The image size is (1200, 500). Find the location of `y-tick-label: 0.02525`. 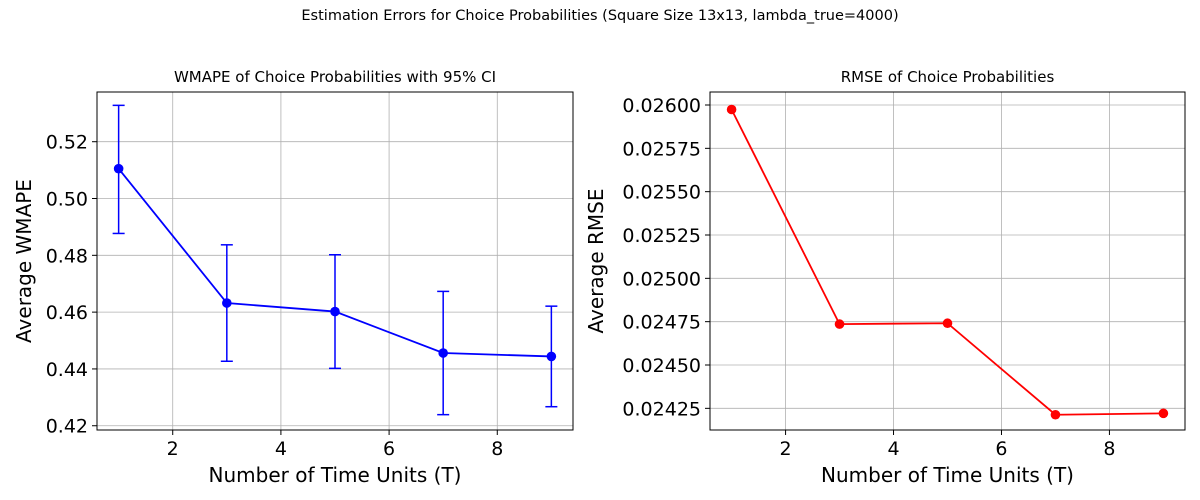

y-tick-label: 0.02525 is located at coordinates (661, 236).